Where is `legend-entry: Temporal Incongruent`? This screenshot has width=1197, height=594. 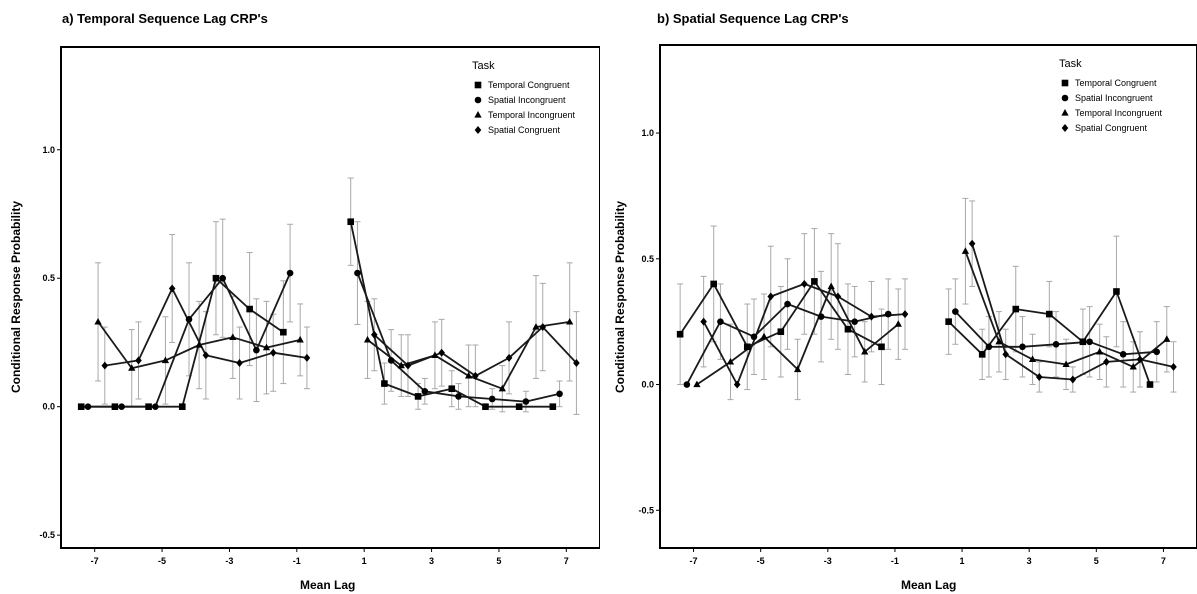 legend-entry: Temporal Incongruent is located at coordinates (1119, 113).